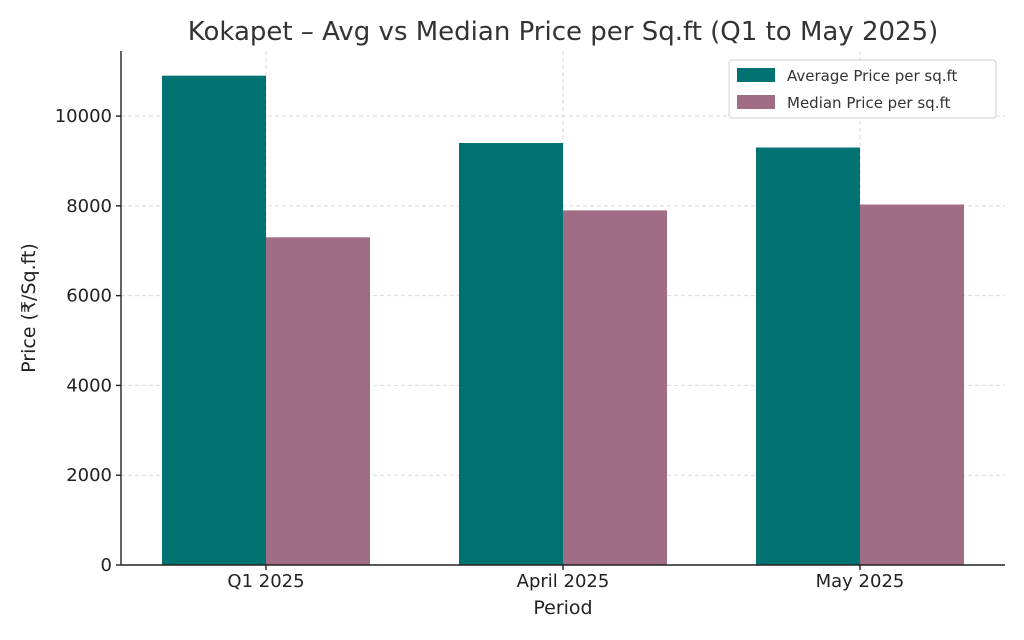 Image resolution: width=1024 pixels, height=640 pixels. What do you see at coordinates (89, 296) in the screenshot?
I see `y-tick-label: 6000` at bounding box center [89, 296].